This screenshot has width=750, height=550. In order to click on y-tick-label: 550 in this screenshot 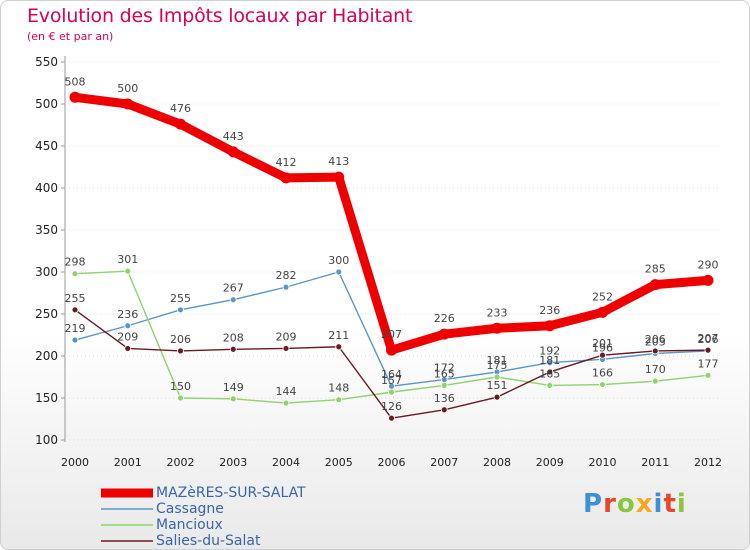, I will do `click(46, 62)`.